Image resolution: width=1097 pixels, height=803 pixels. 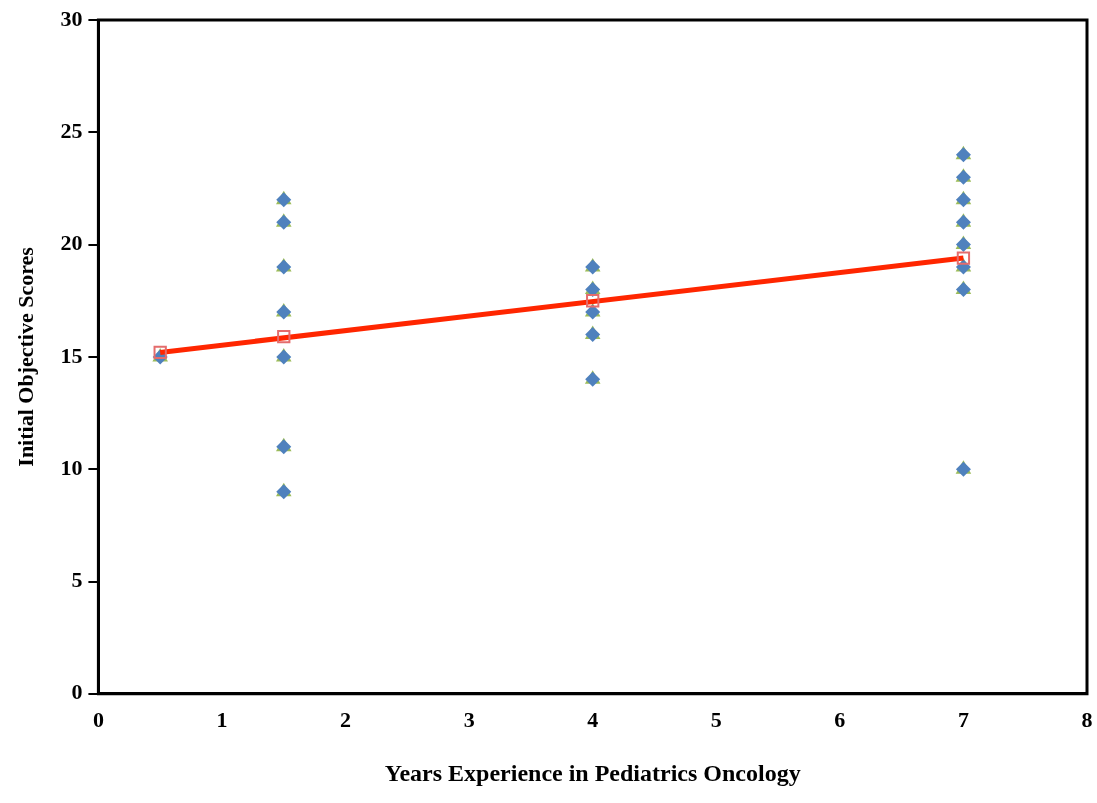 What do you see at coordinates (1087, 719) in the screenshot?
I see `x-tick-label: 8` at bounding box center [1087, 719].